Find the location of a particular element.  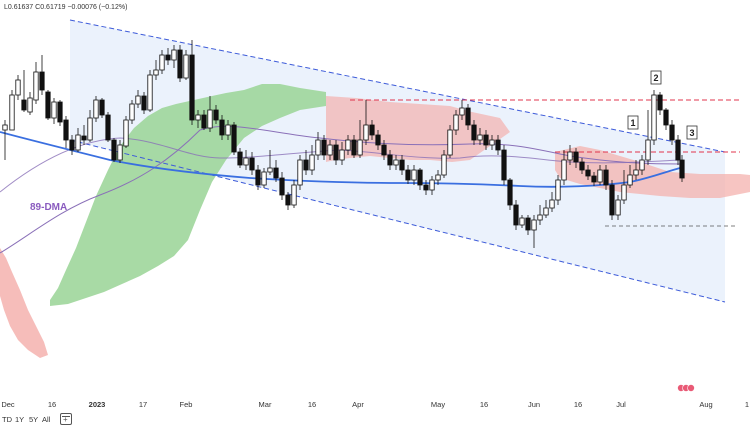

wave-label-box is located at coordinates (692, 132).